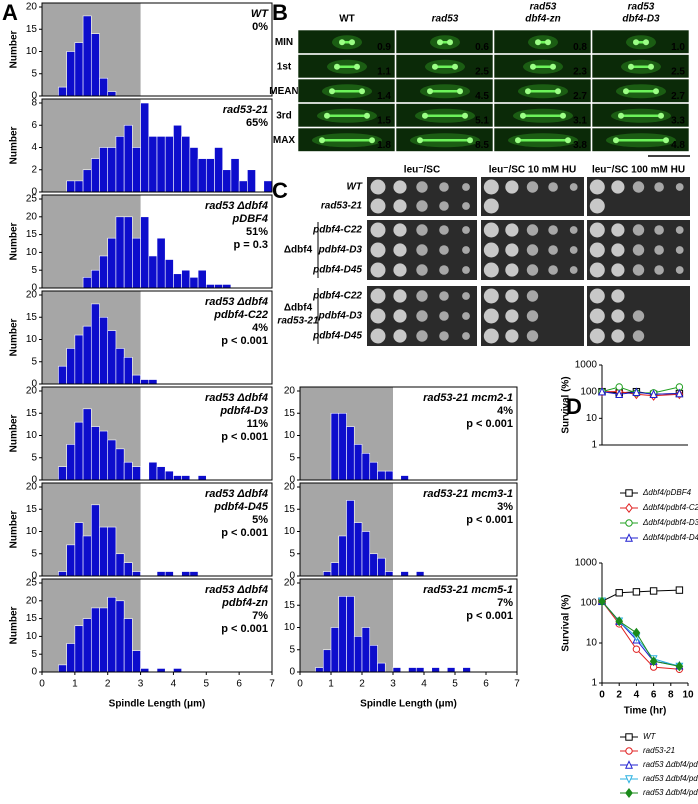 This screenshot has height=804, width=698. I want to click on series-line, so click(640, 634).